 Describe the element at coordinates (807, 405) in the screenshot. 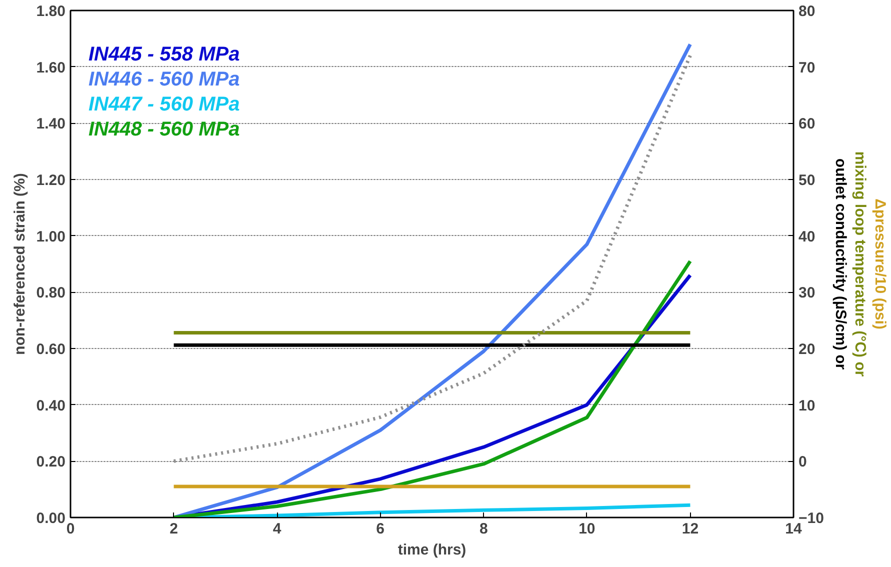

I see `y2-tick-label: 10` at that location.